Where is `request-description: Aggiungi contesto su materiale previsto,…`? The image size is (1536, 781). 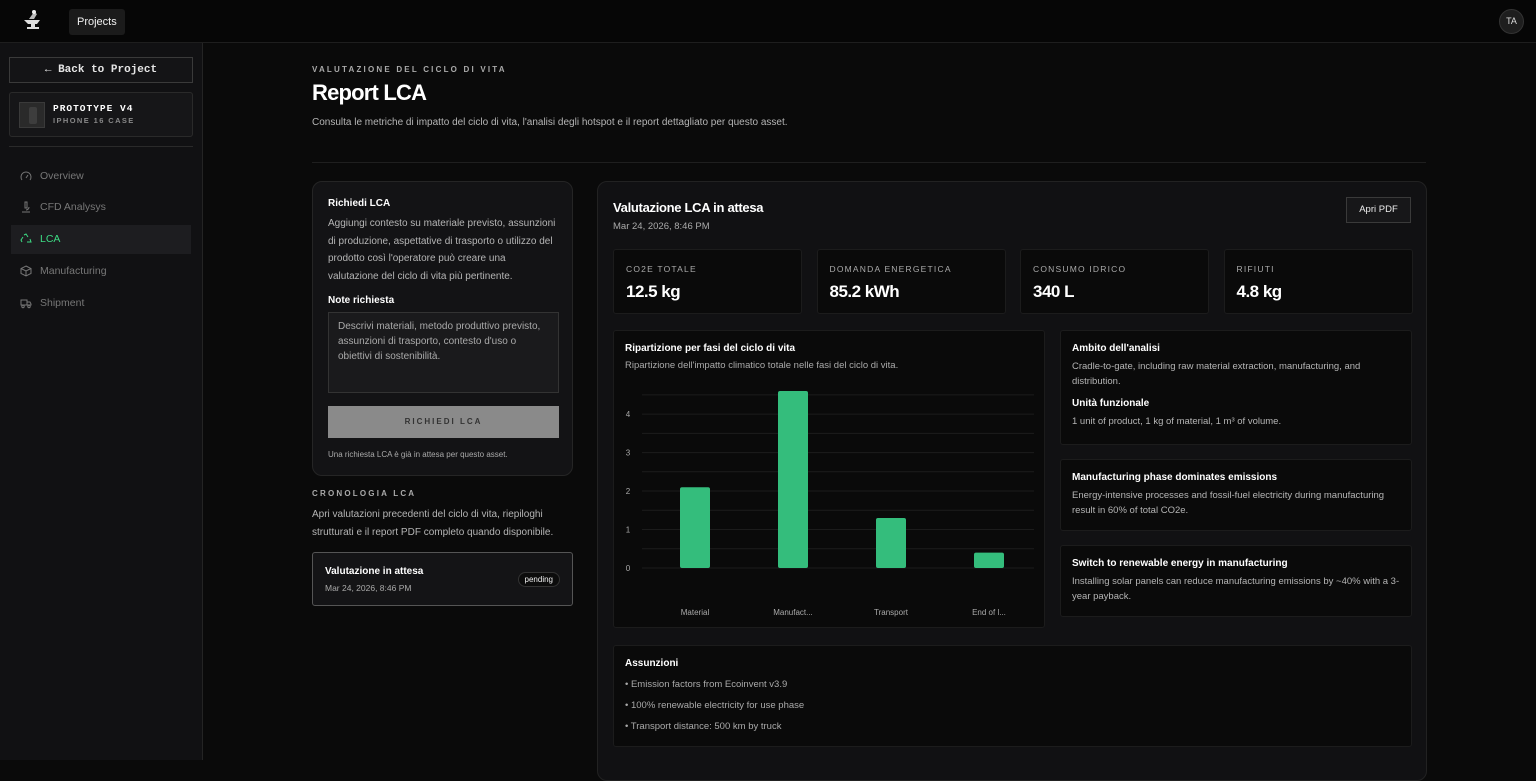
request-description: Aggiungi contesto su materiale previsto,… is located at coordinates (442, 250).